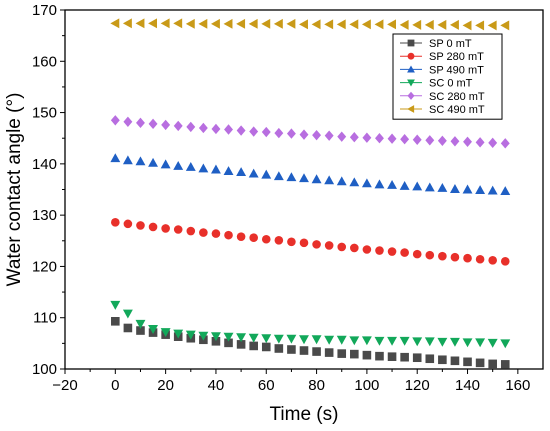  I want to click on series-sp-0-mt, so click(310, 343).